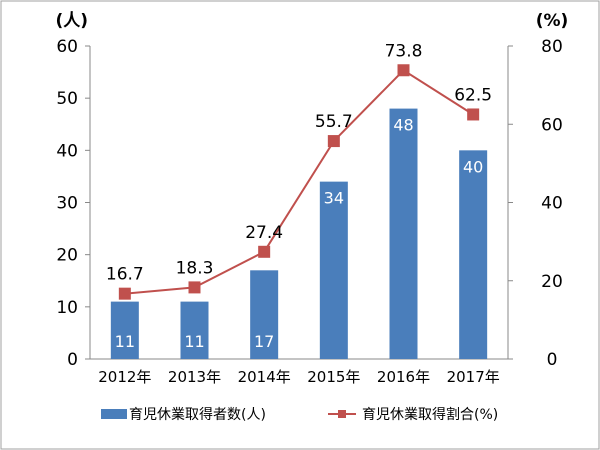  I want to click on category-label: 2017年, so click(473, 377).